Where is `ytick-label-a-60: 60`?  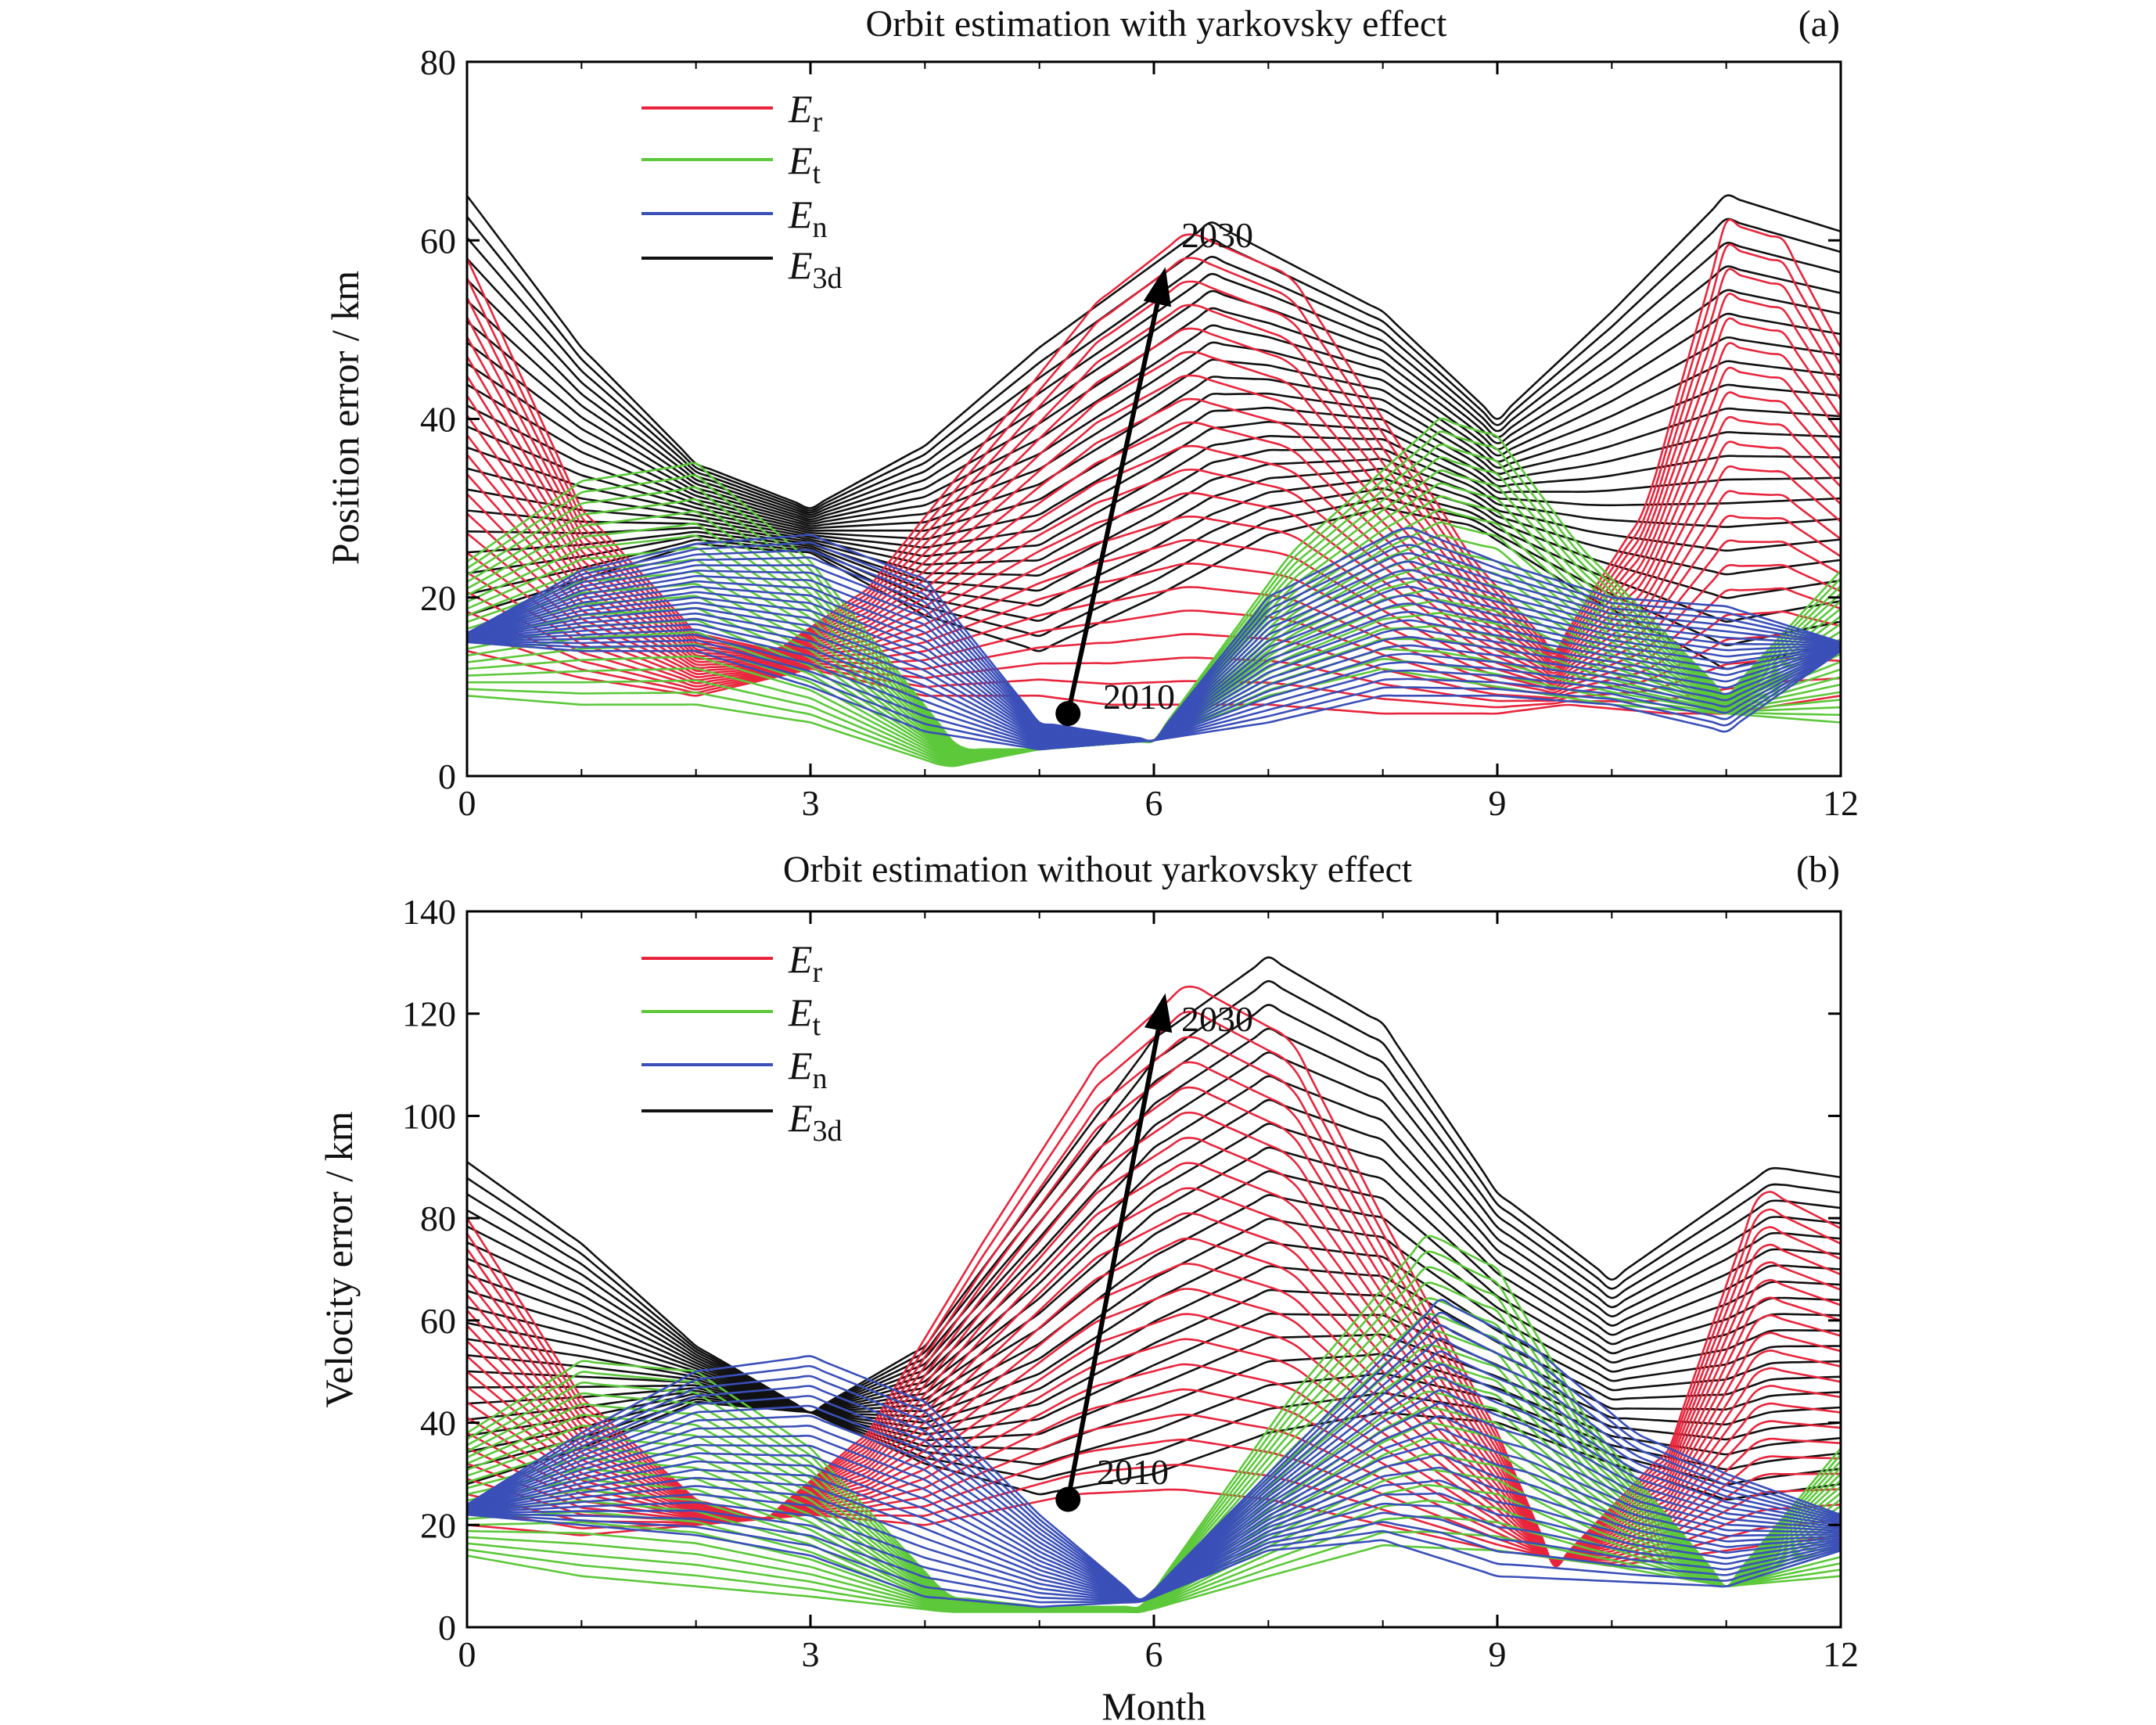 ytick-label-a-60: 60 is located at coordinates (438, 241).